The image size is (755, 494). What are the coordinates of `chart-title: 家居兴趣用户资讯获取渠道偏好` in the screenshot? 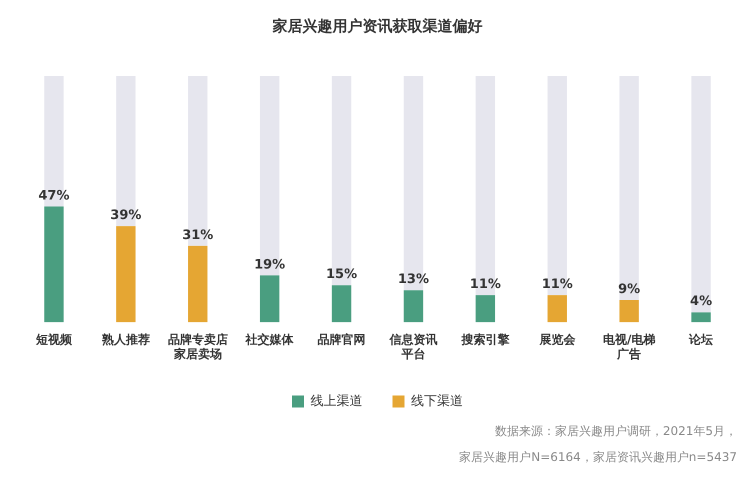 It's located at (377, 25).